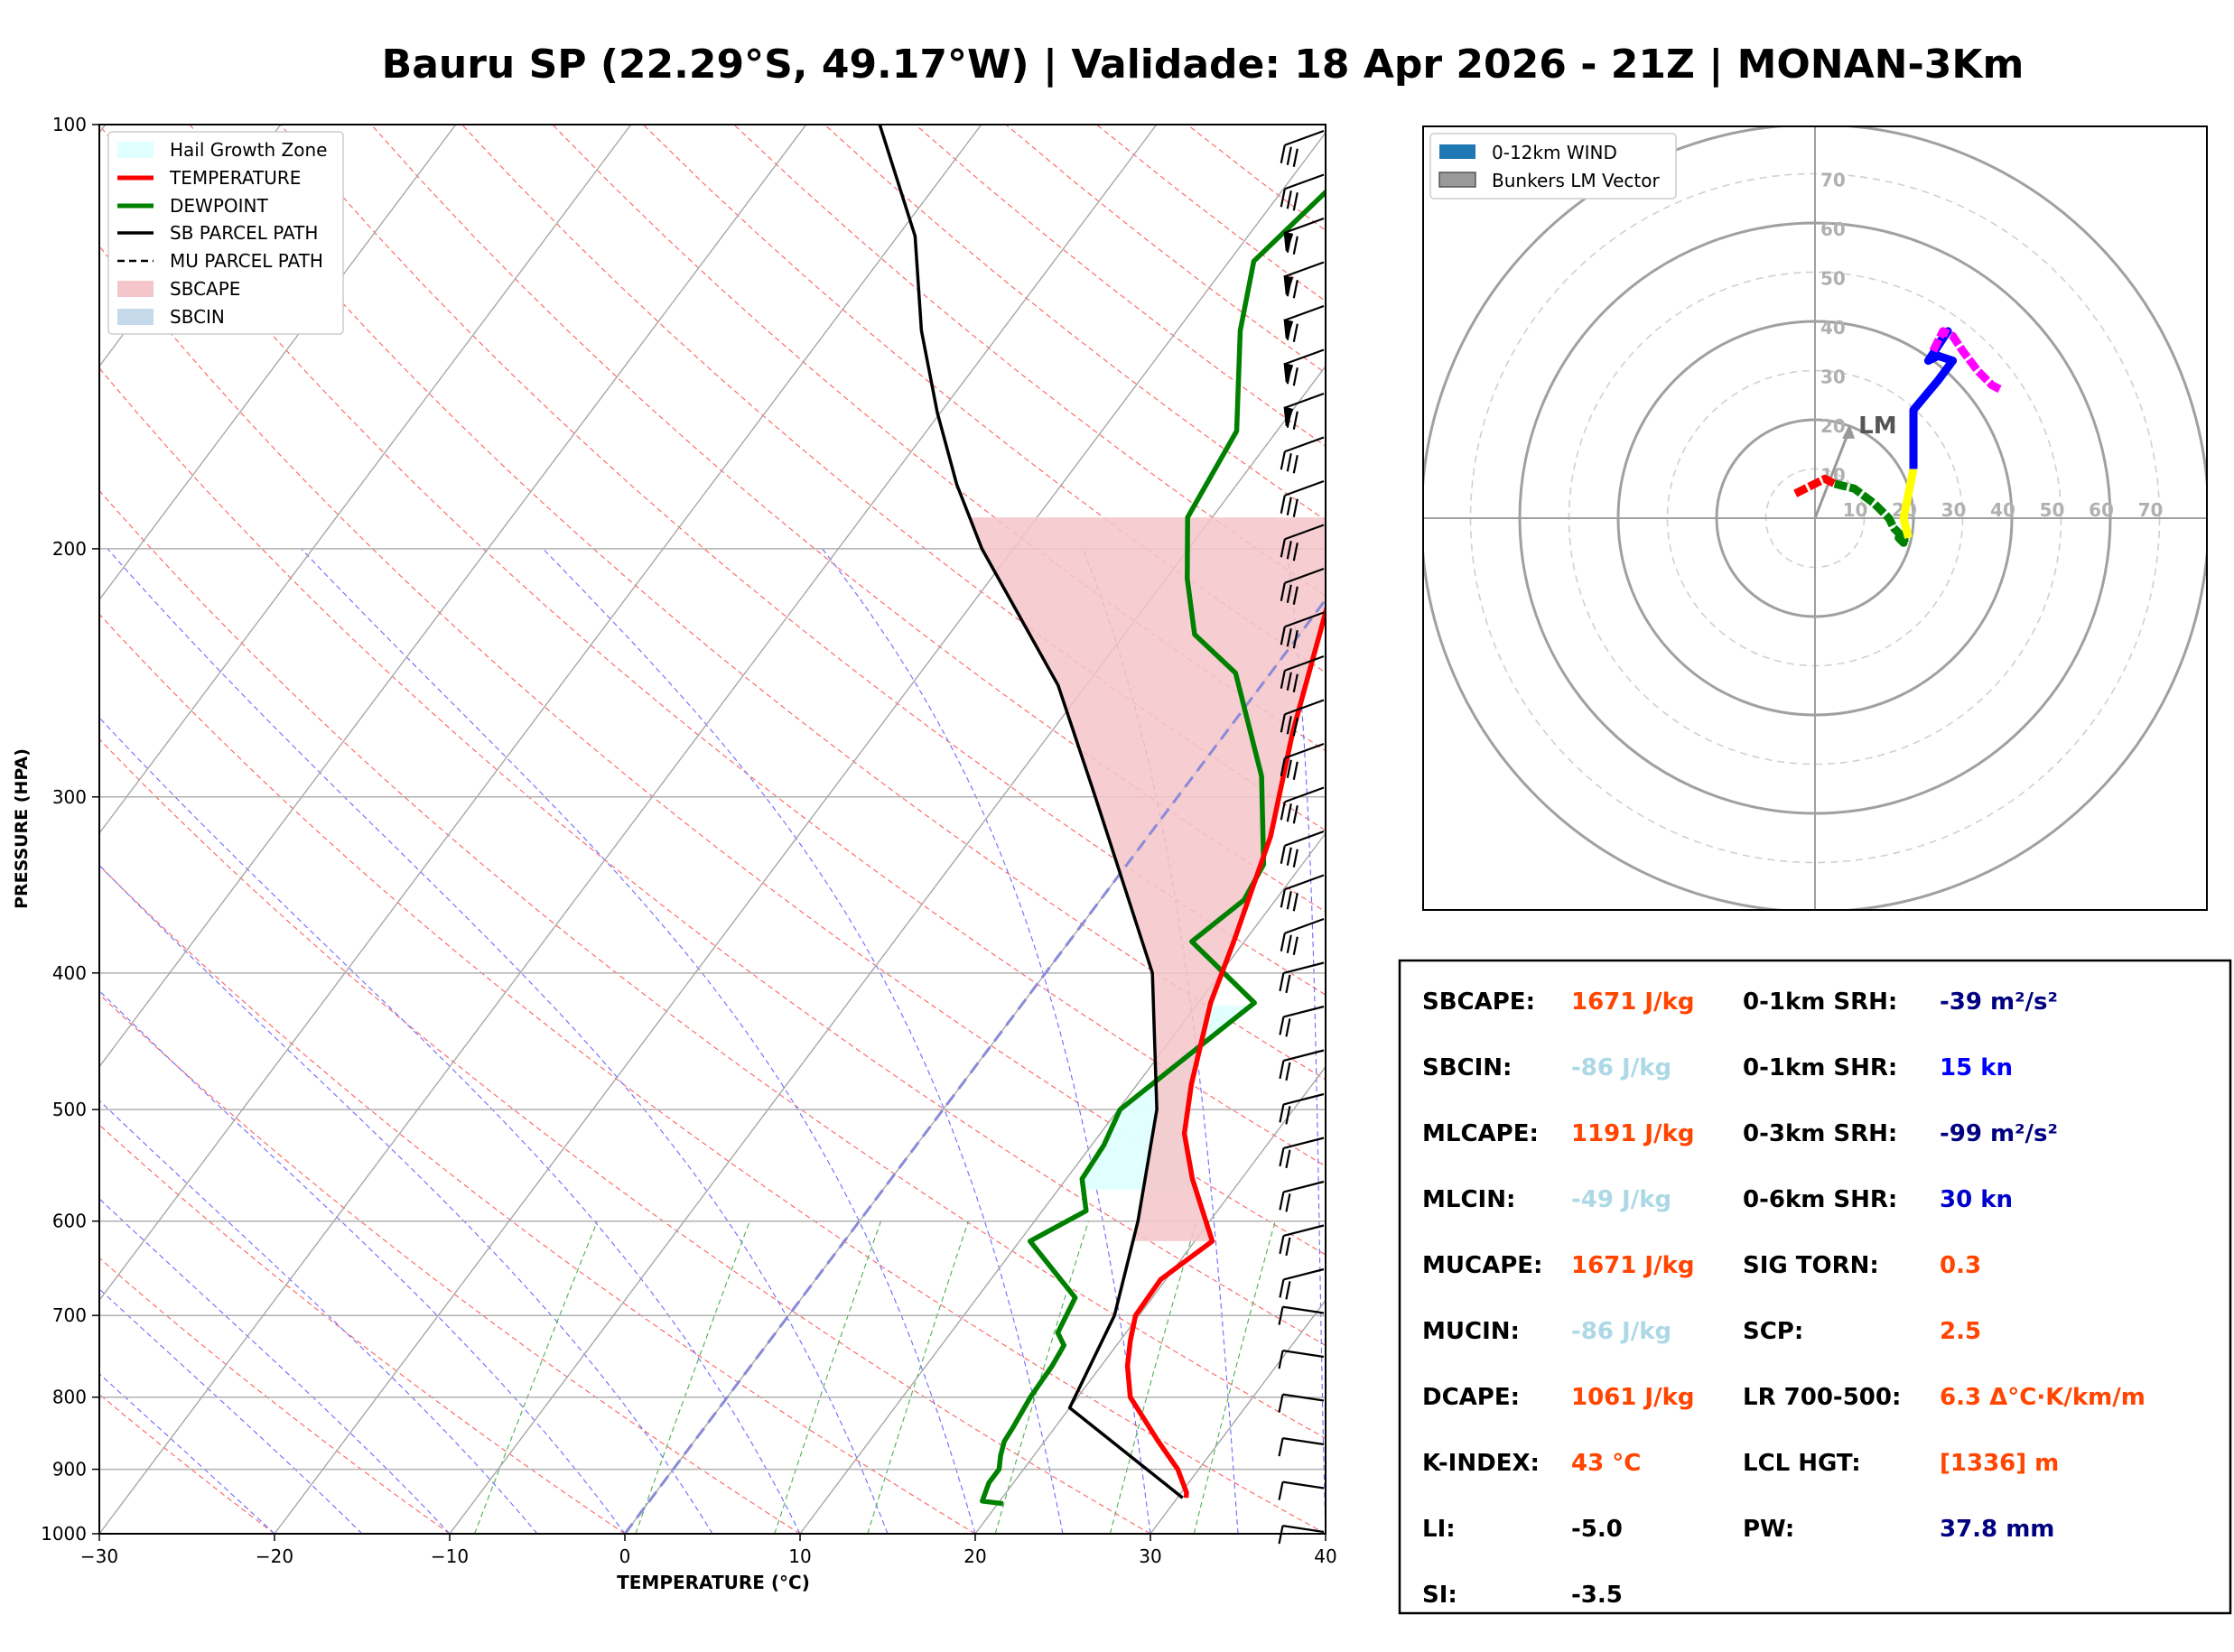 The height and width of the screenshot is (1652, 2234). What do you see at coordinates (69, 1397) in the screenshot?
I see `y-tick-label: 800` at bounding box center [69, 1397].